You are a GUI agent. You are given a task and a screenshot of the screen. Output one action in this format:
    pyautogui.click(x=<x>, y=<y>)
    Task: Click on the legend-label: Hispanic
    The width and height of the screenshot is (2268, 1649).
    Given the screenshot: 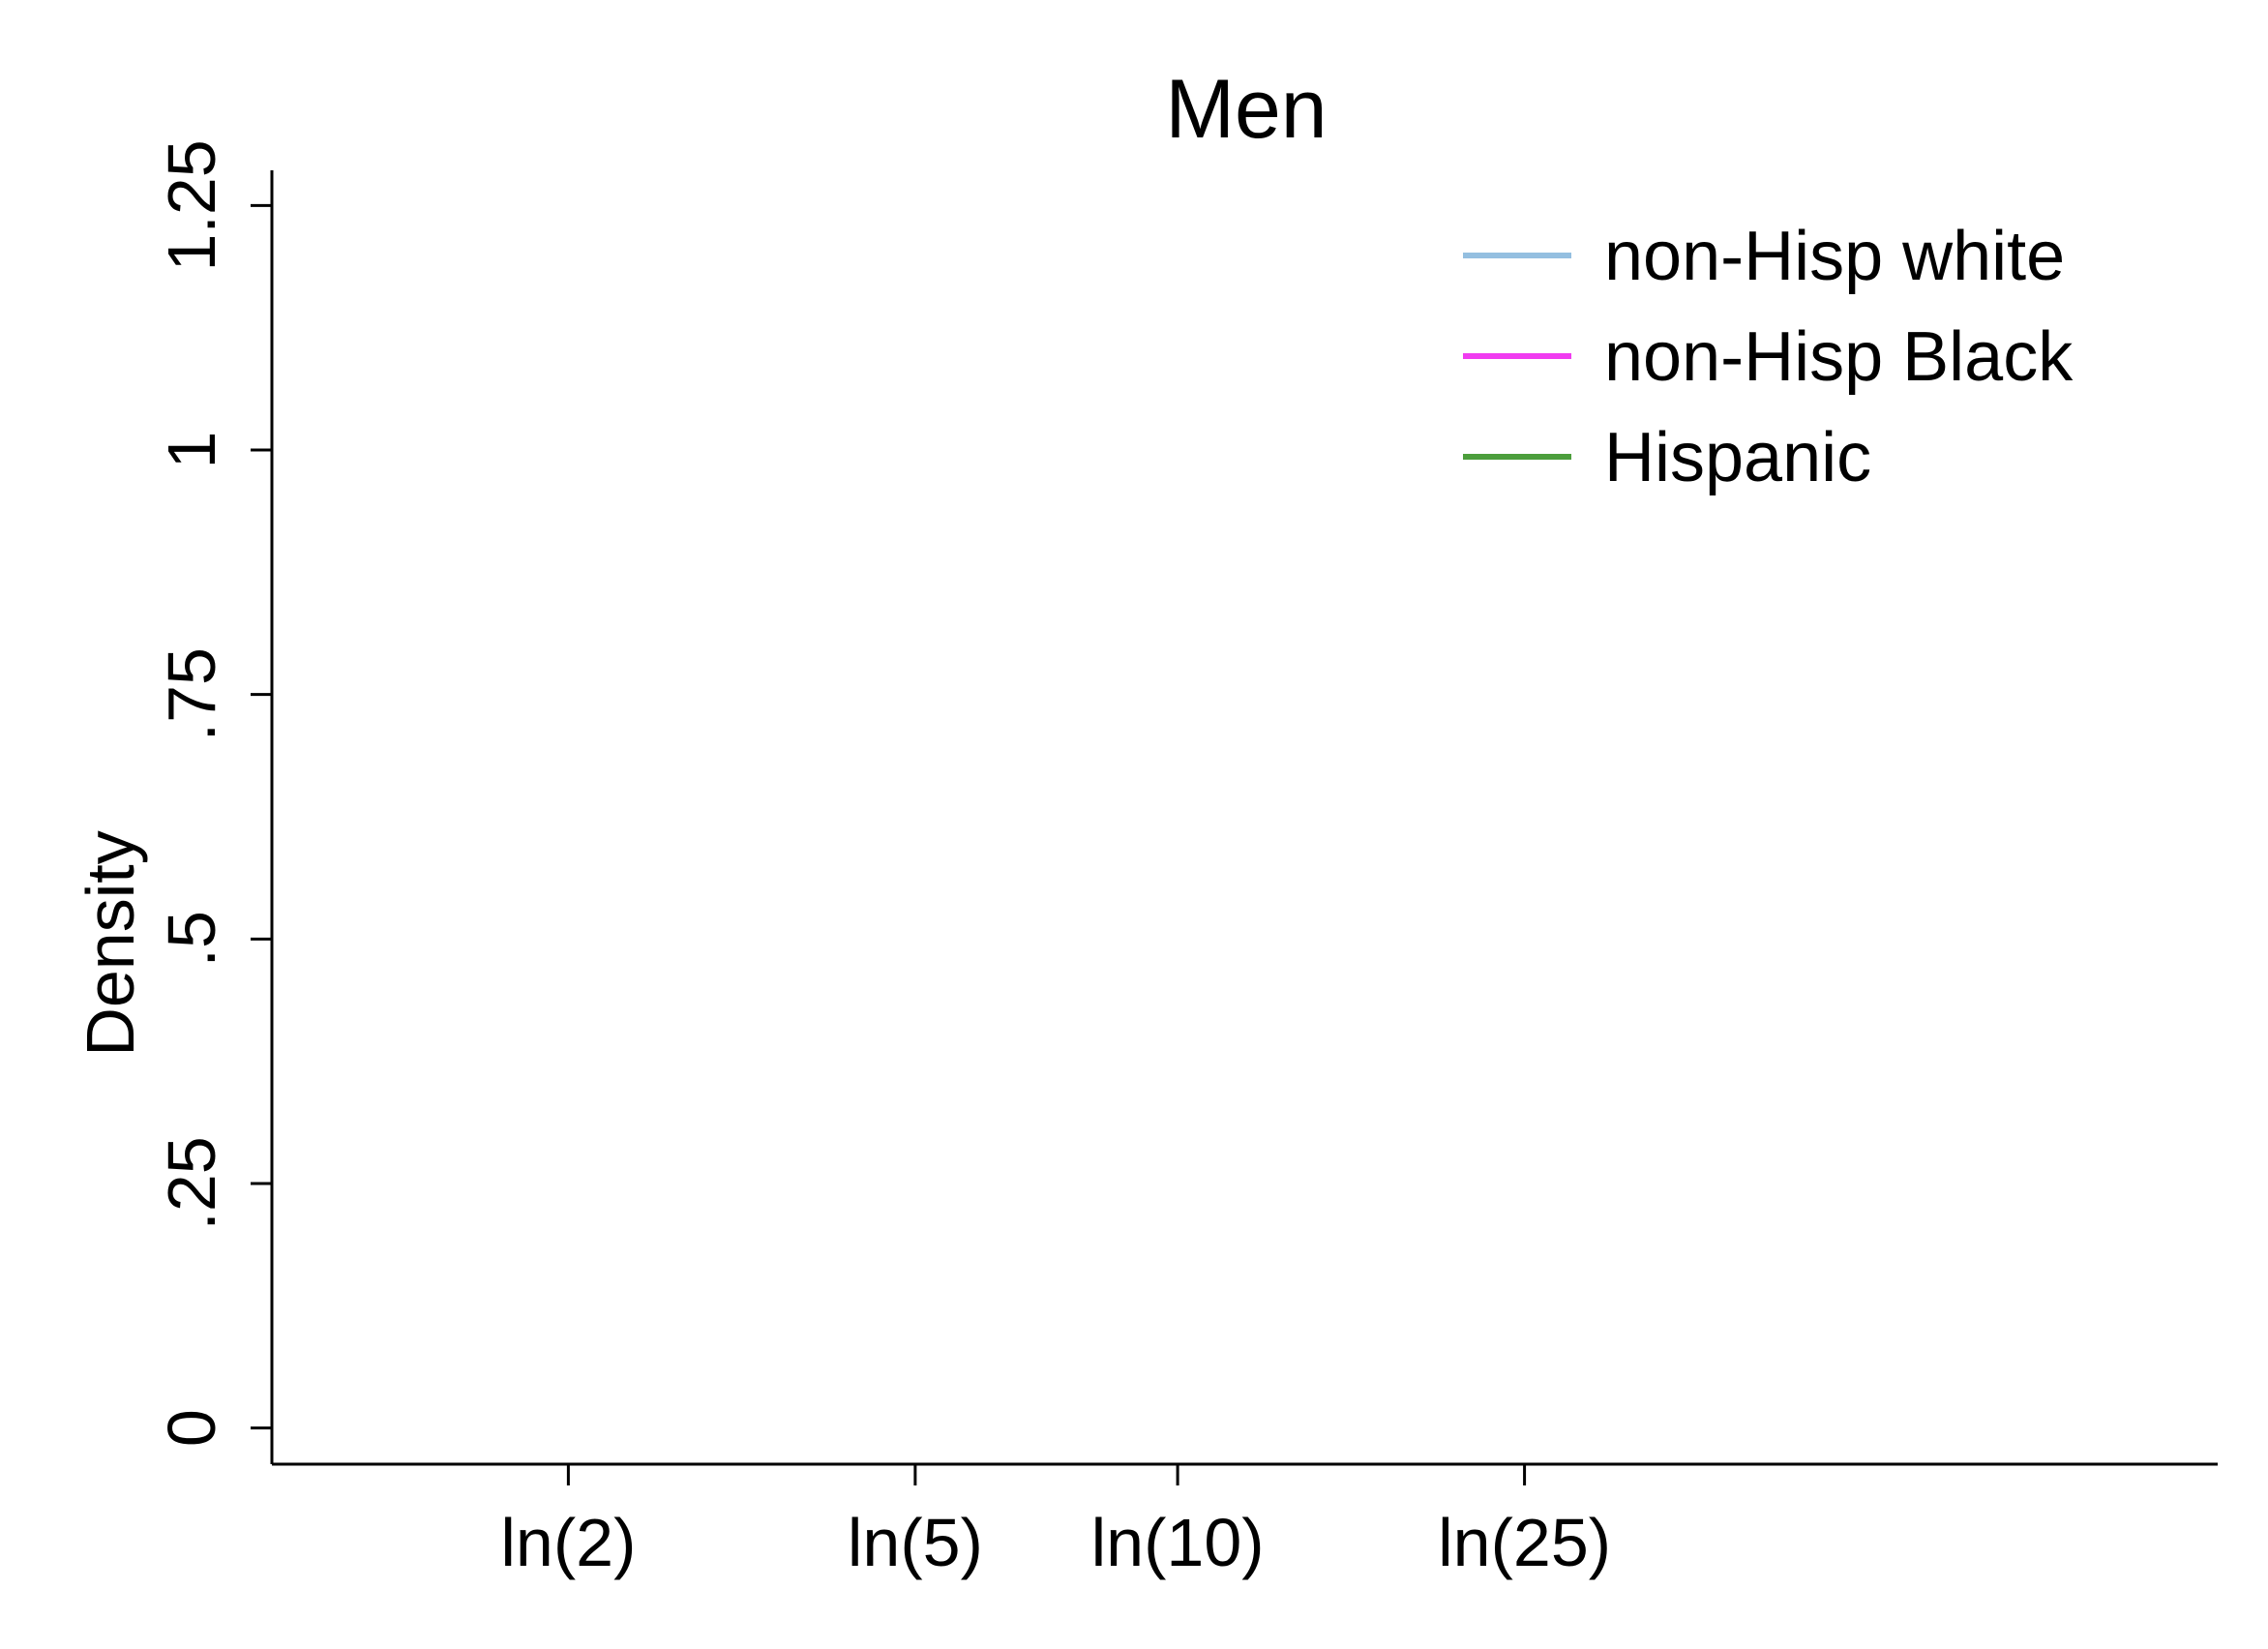 What is the action you would take?
    pyautogui.click(x=1737, y=458)
    